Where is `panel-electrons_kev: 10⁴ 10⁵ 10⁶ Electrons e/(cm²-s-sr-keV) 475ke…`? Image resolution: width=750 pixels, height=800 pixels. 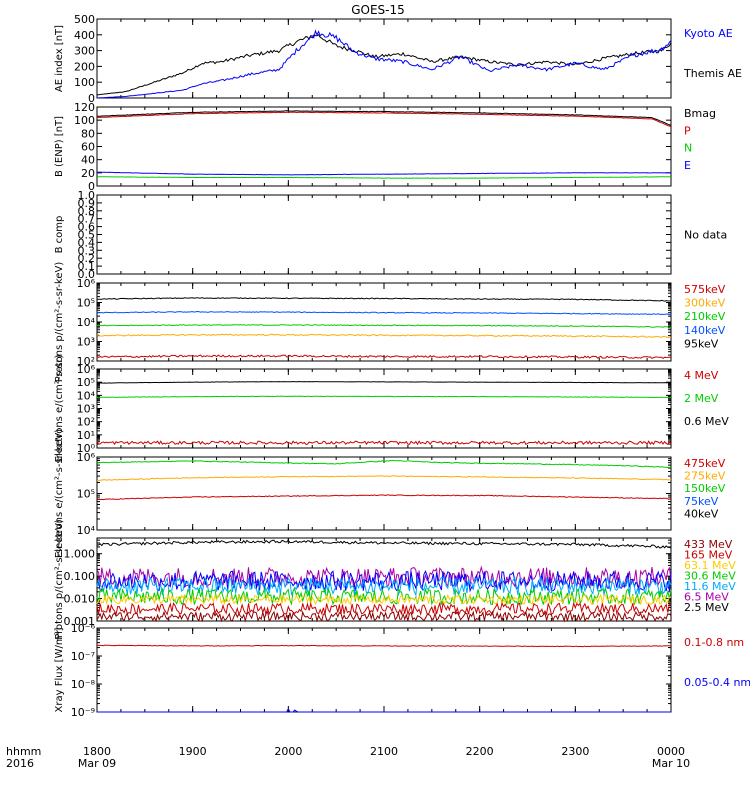
panel-electrons_kev: 10⁴ 10⁵ 10⁶ Electrons e/(cm²-s-sr-keV) 475ke… is located at coordinates (390, 493).